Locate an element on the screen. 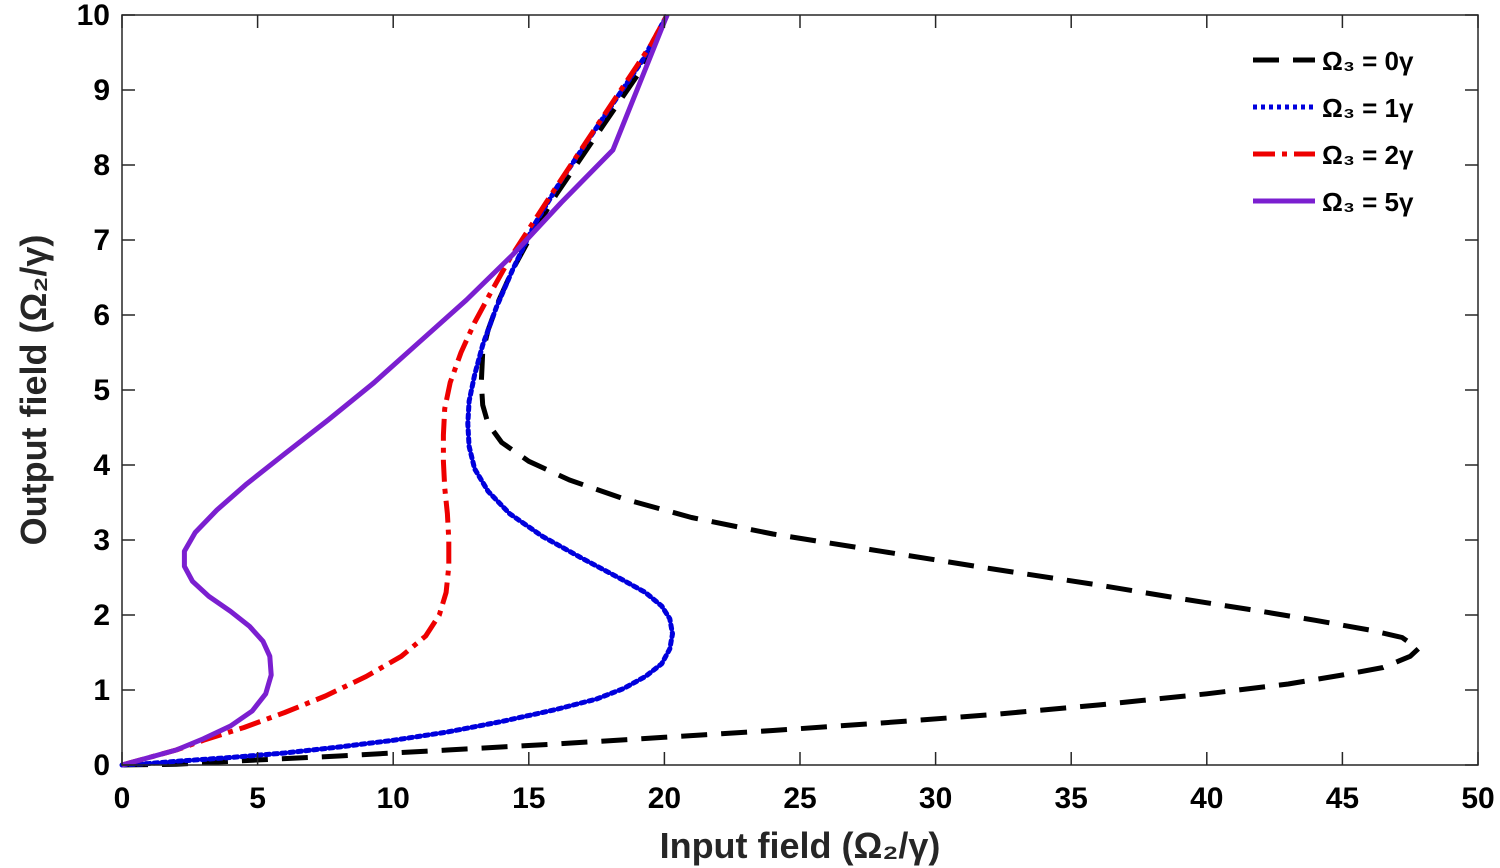 This screenshot has height=868, width=1500. x-tick-label: 40 is located at coordinates (1206, 798).